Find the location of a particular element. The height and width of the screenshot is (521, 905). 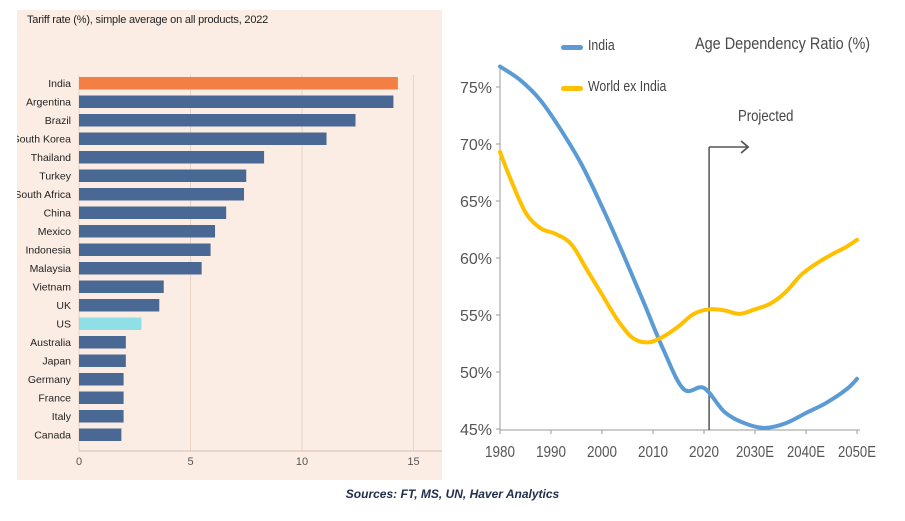

bar-australia is located at coordinates (102, 342).